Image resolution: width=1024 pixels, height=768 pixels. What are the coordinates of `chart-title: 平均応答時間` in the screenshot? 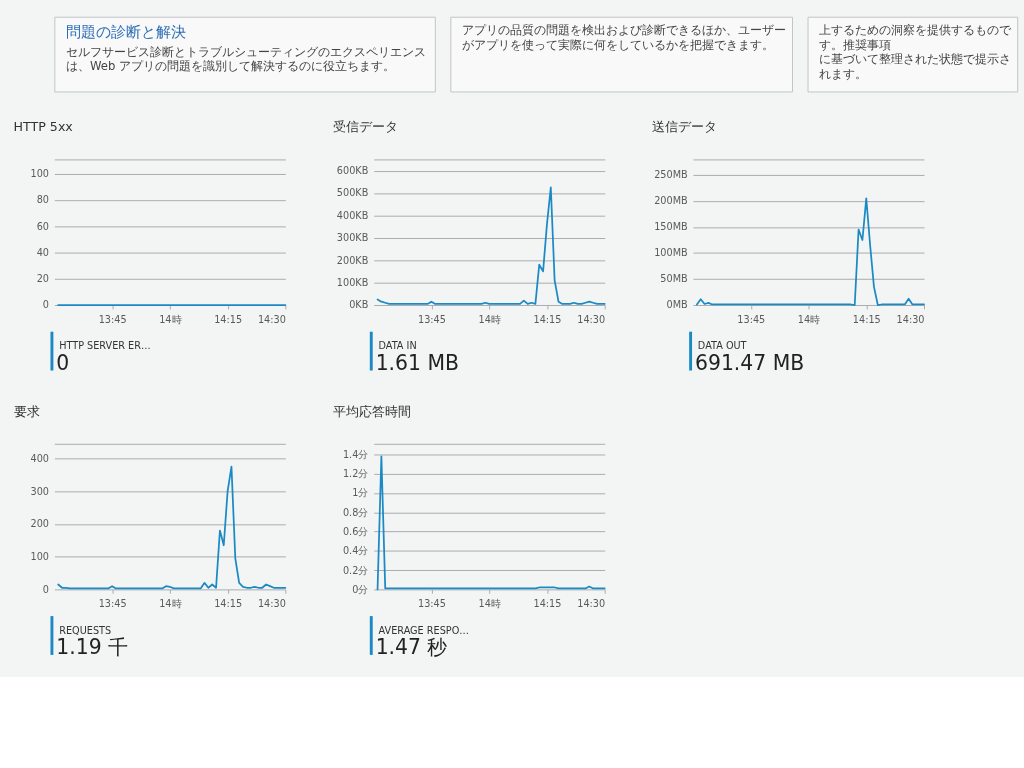 It's located at (371, 411).